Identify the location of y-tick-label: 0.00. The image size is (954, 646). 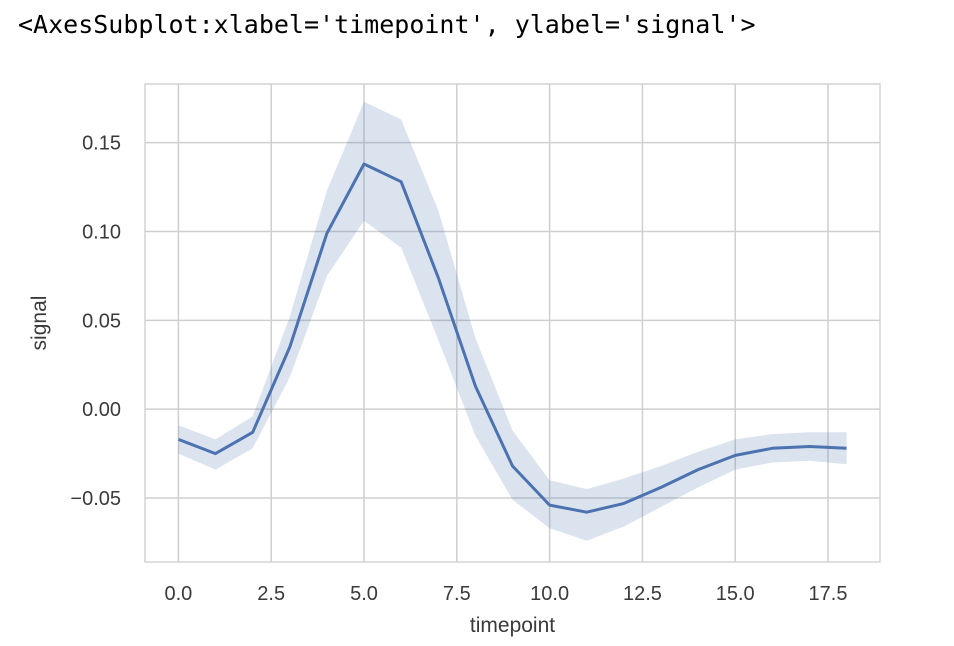
(101, 410).